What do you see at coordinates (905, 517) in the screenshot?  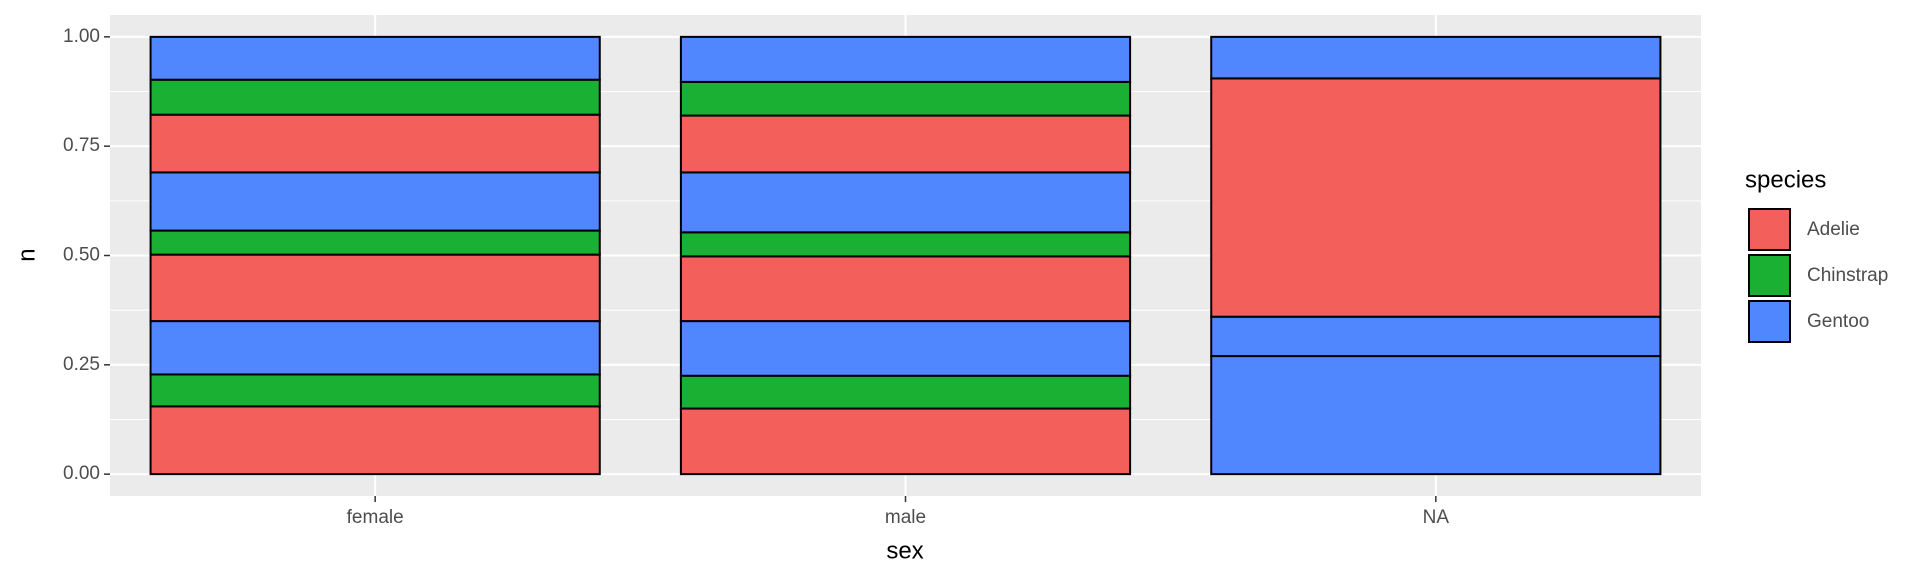 I see `x-tick-label: male` at bounding box center [905, 517].